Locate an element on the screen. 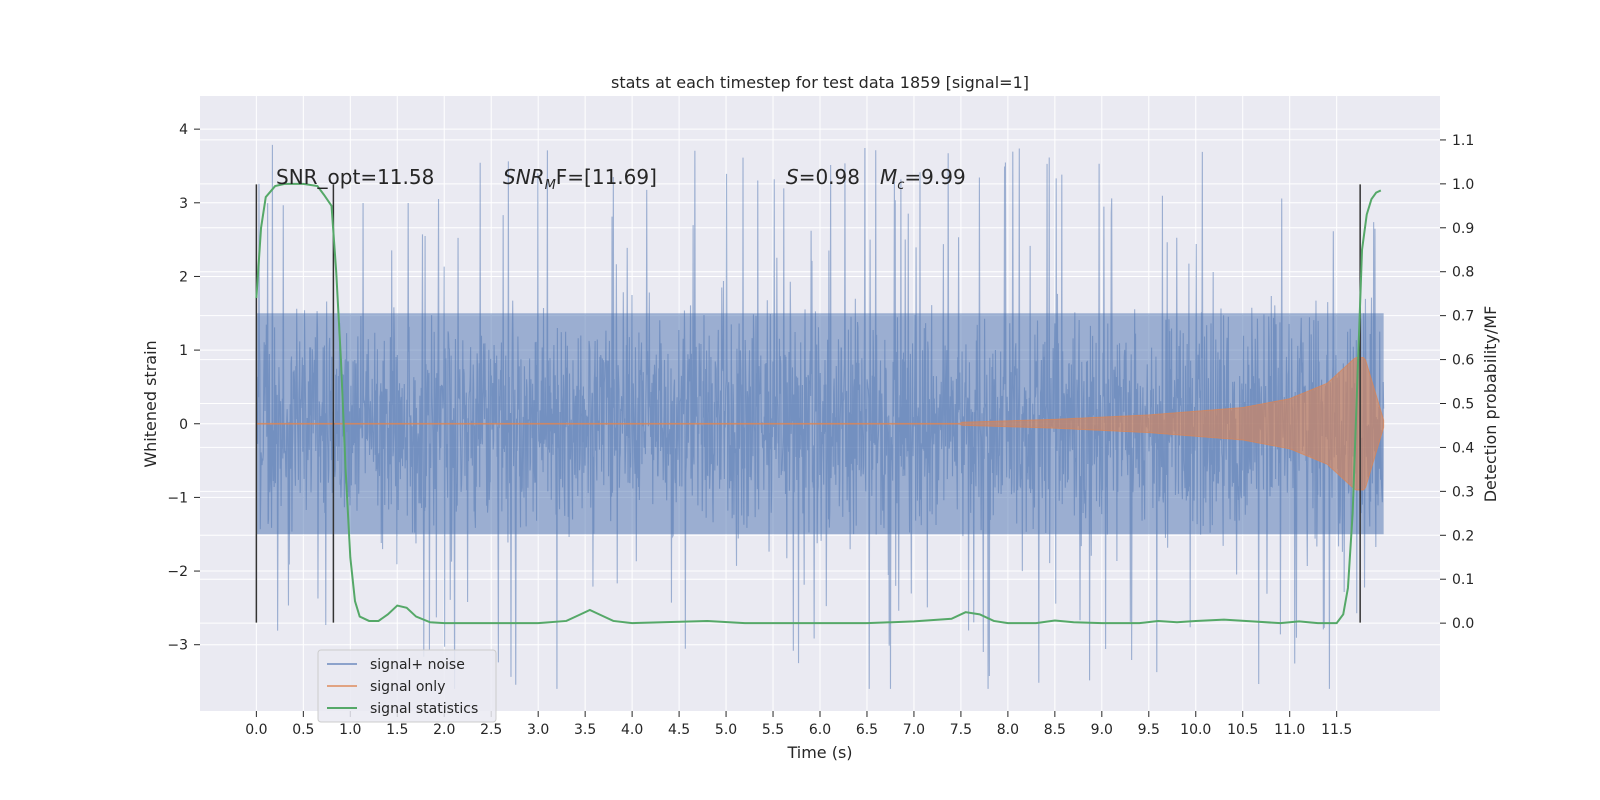 This screenshot has height=800, width=1600. y2-axis-ticks: 0.0 0.1 0.2 0.3 0.4 0.5 0.6 0.7 0.8 0.9 1.0 1.1 is located at coordinates (1457, 382).